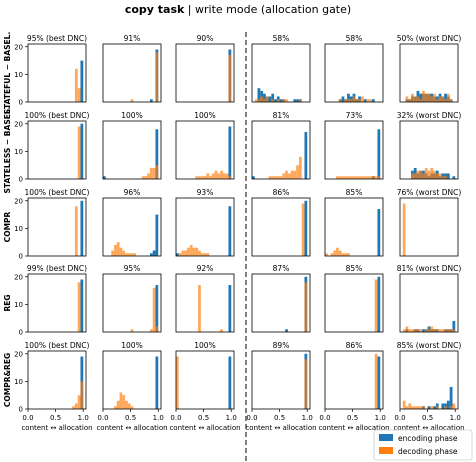 This screenshot has width=476, height=462. I want to click on panel-title: 100% (best DNC), so click(57, 192).